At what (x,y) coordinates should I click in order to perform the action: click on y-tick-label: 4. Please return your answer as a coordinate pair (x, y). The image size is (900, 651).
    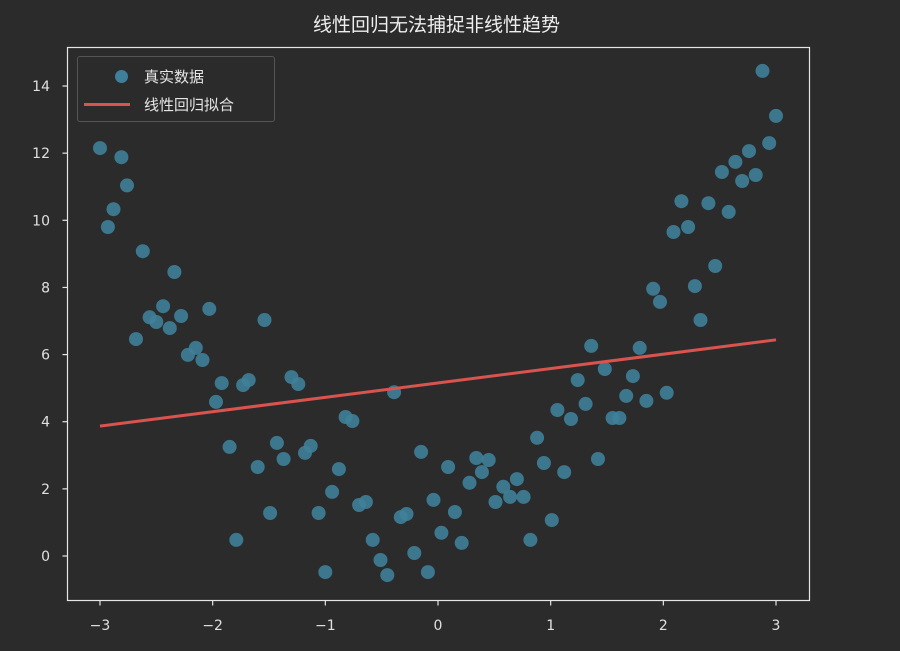
    Looking at the image, I should click on (45, 423).